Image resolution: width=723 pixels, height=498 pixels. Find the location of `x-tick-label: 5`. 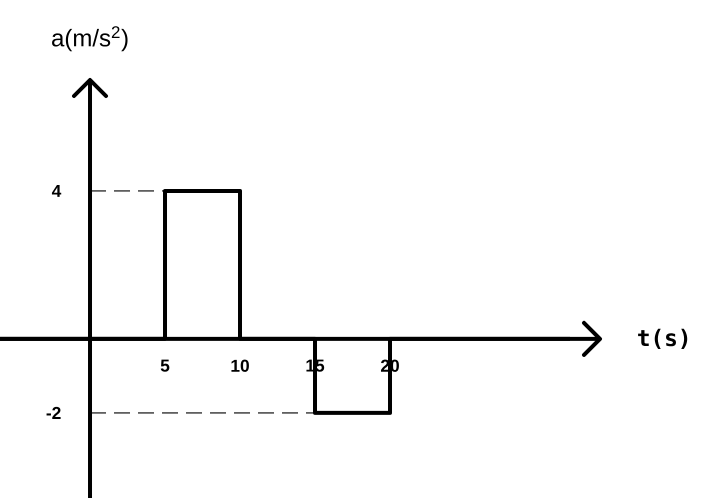

x-tick-label: 5 is located at coordinates (165, 366).